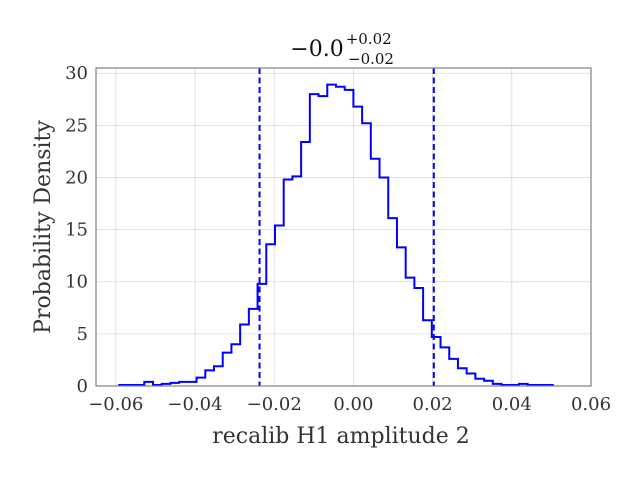 Image resolution: width=640 pixels, height=480 pixels. What do you see at coordinates (82, 334) in the screenshot?
I see `y-tick-label: 5` at bounding box center [82, 334].